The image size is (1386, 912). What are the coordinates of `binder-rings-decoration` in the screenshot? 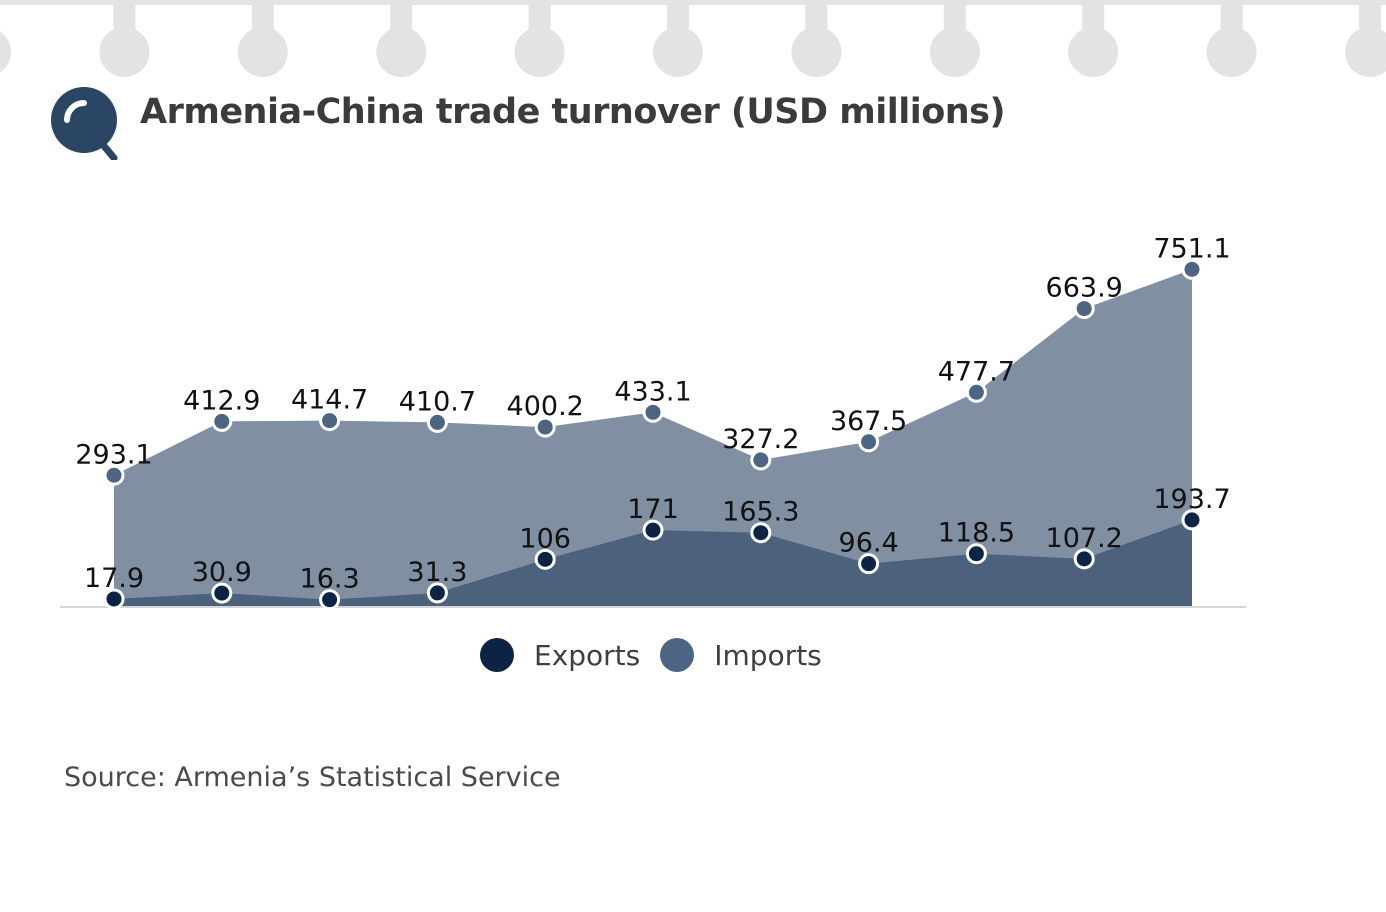 It's located at (693, 38).